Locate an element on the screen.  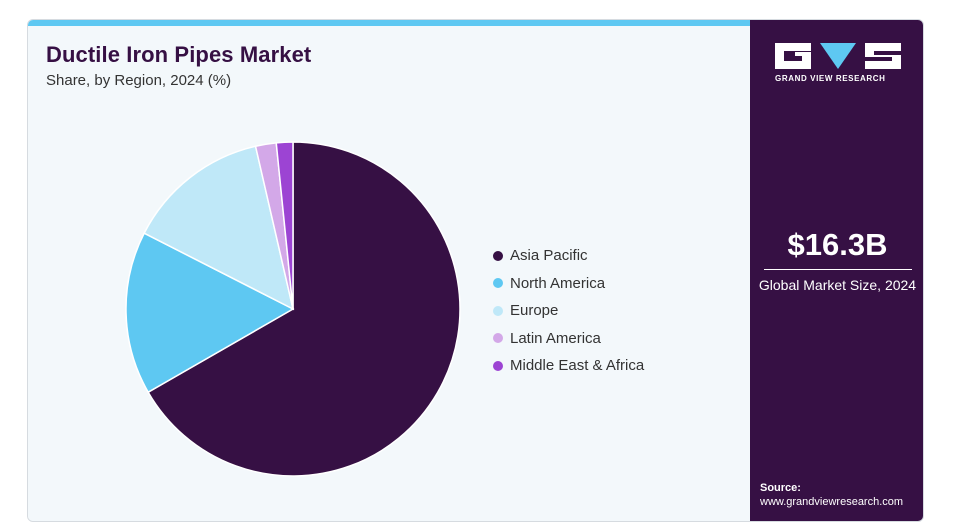
chart-title: Ductile Iron Pipes Market is located at coordinates (179, 54).